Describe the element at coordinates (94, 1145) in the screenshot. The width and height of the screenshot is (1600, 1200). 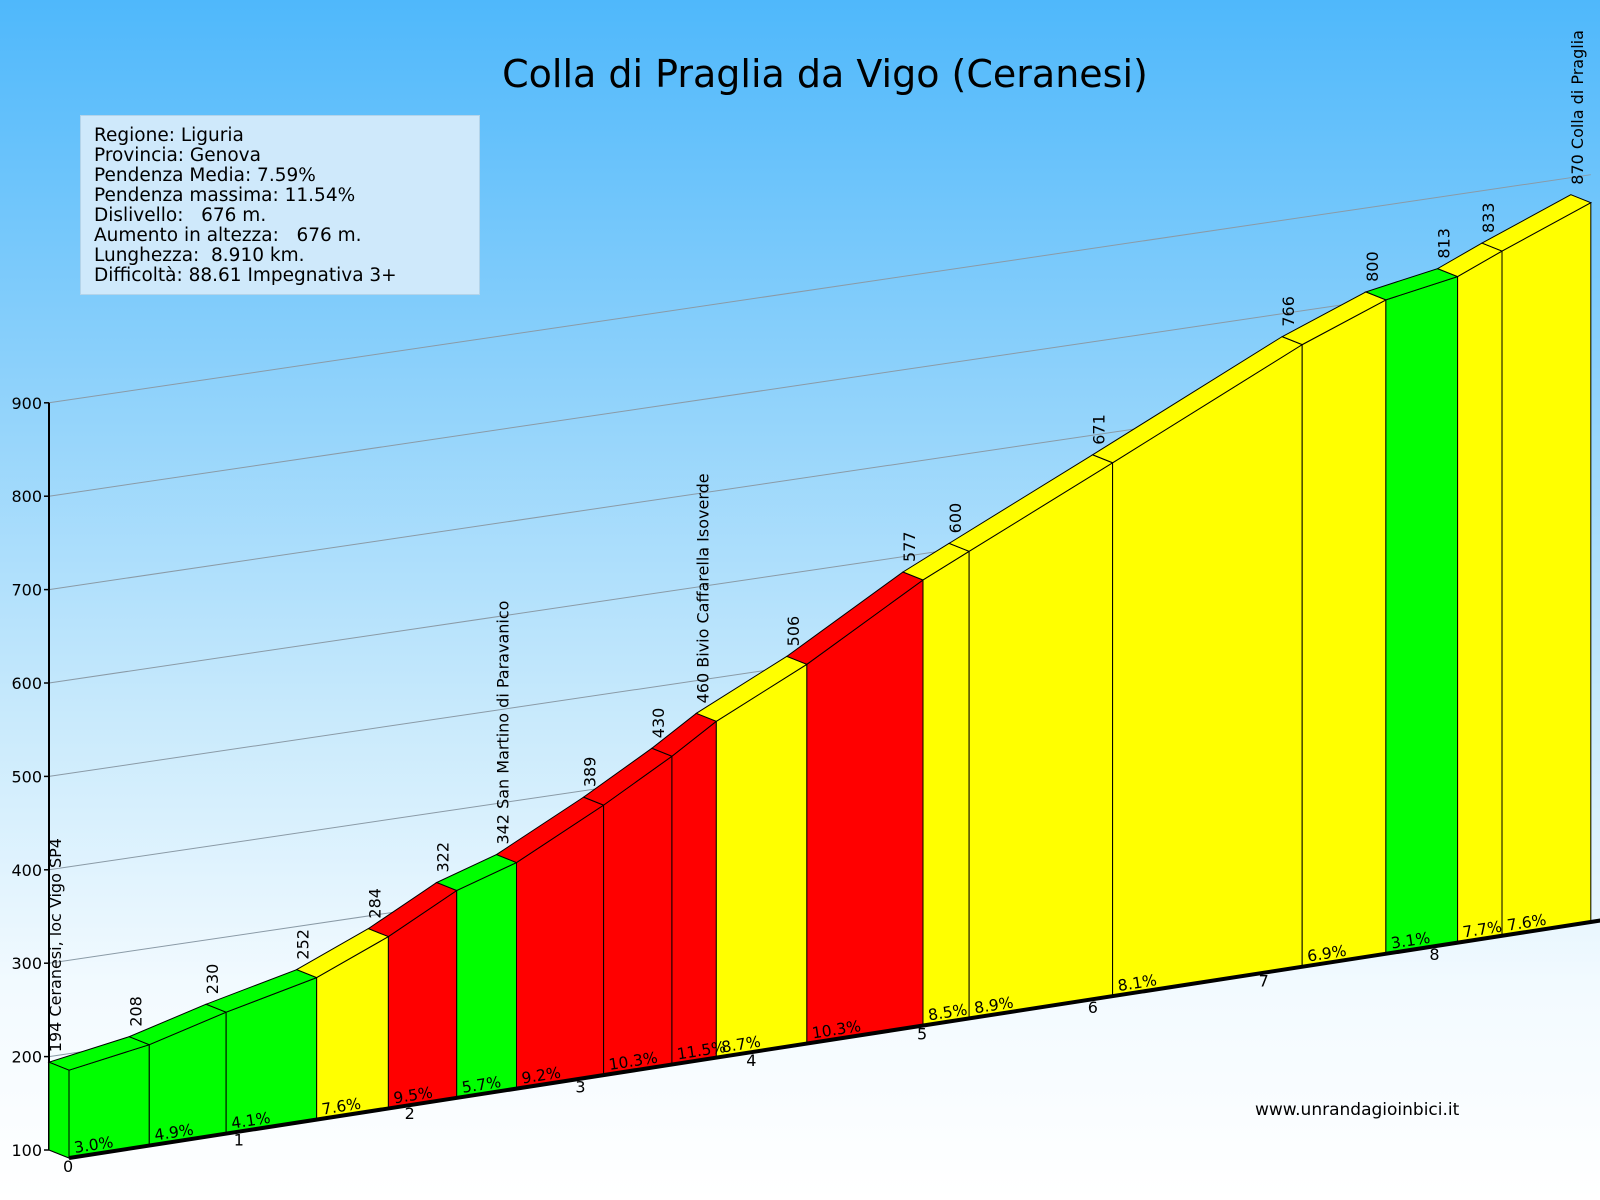
I see `grade-label: 3.0%` at that location.